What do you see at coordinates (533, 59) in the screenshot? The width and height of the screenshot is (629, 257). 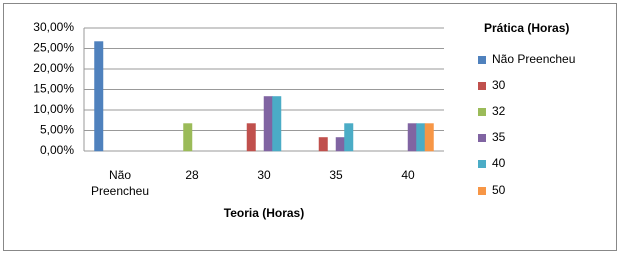 I see `legend-label: Não Preencheu` at bounding box center [533, 59].